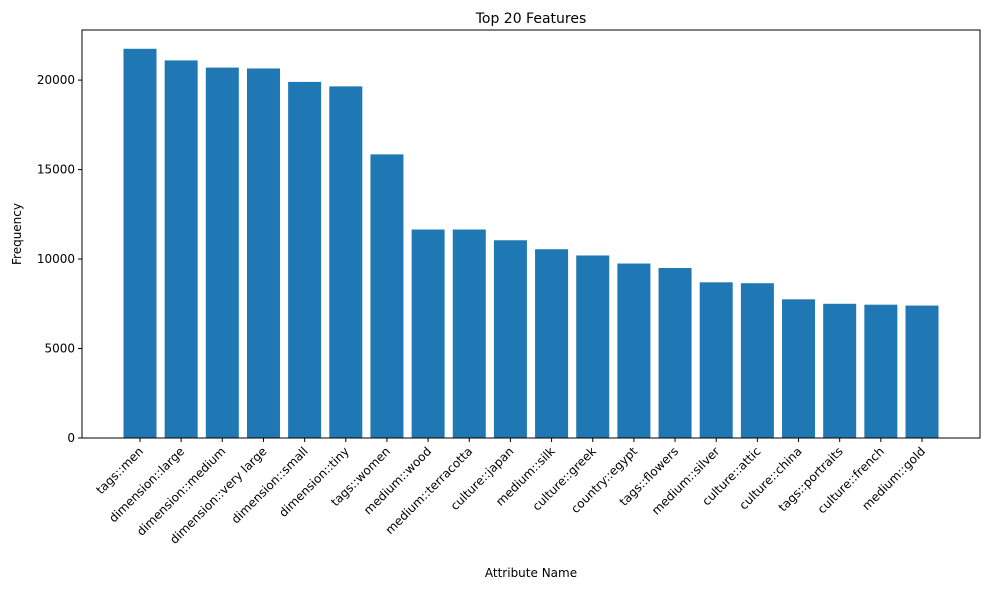  I want to click on y-tick-label-2: 10000, so click(56, 259).